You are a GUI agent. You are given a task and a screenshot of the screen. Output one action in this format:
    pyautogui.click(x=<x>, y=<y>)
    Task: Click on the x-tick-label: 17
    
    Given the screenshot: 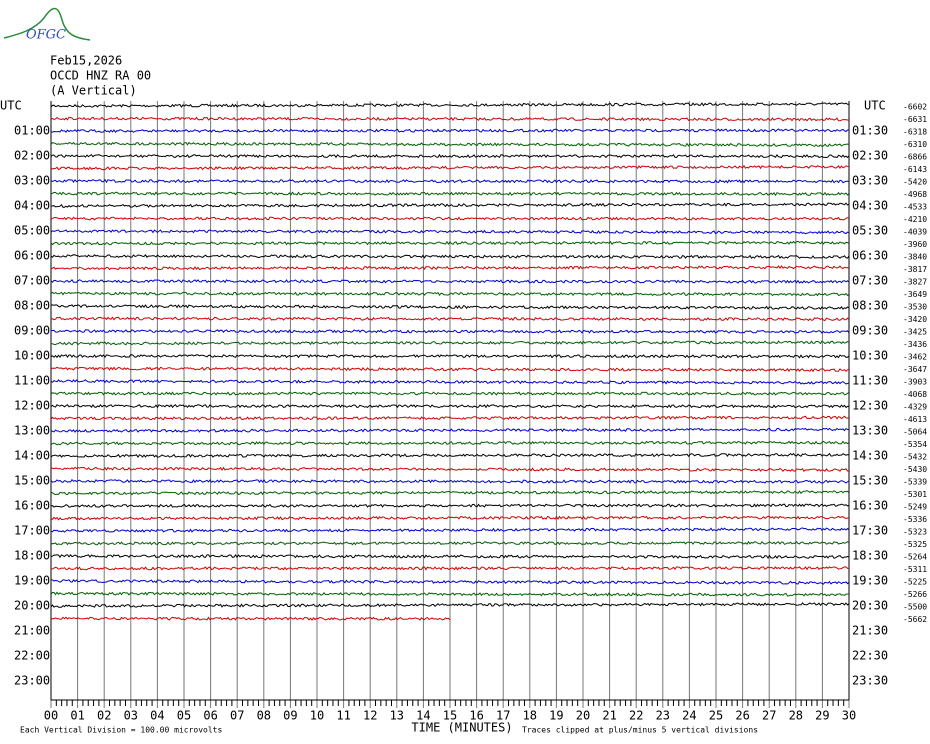 What is the action you would take?
    pyautogui.click(x=503, y=716)
    